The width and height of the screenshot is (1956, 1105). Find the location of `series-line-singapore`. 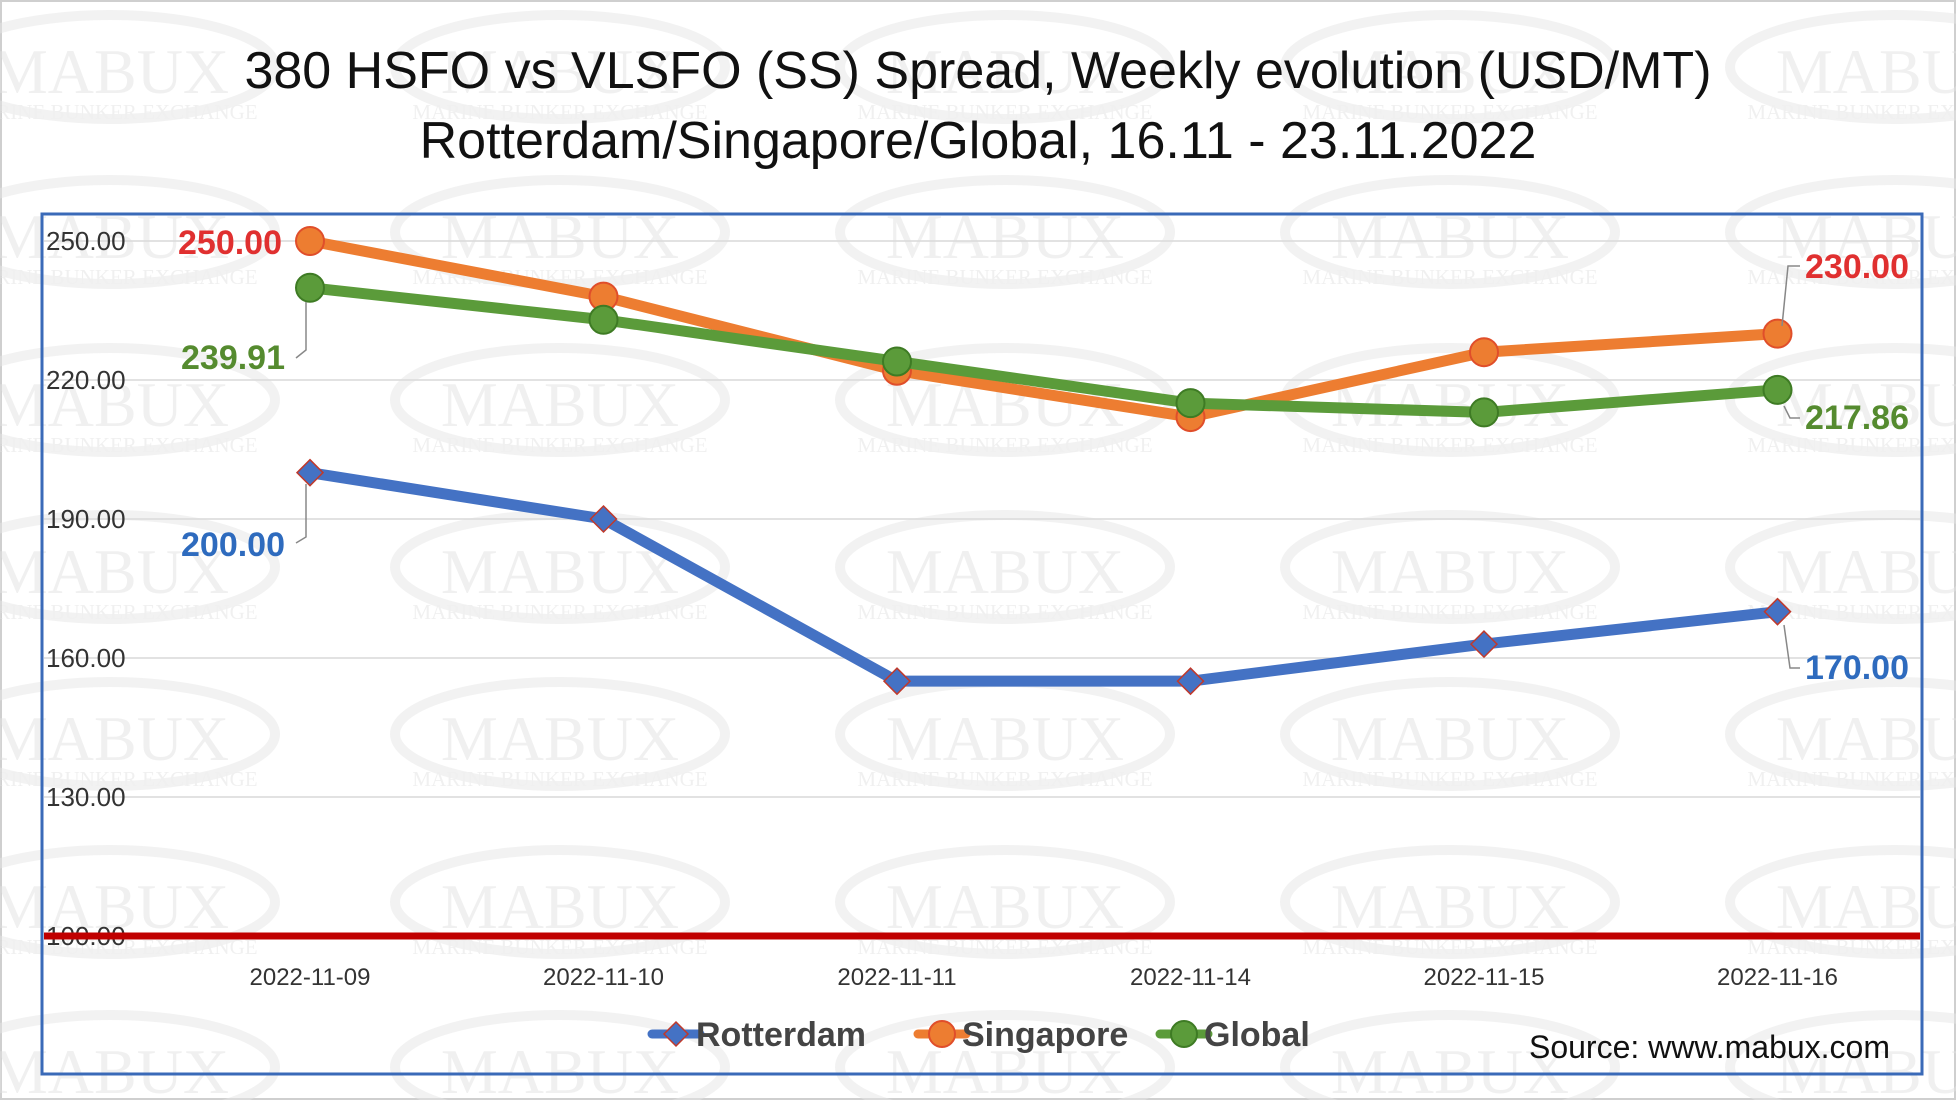

series-line-singapore is located at coordinates (1043, 329).